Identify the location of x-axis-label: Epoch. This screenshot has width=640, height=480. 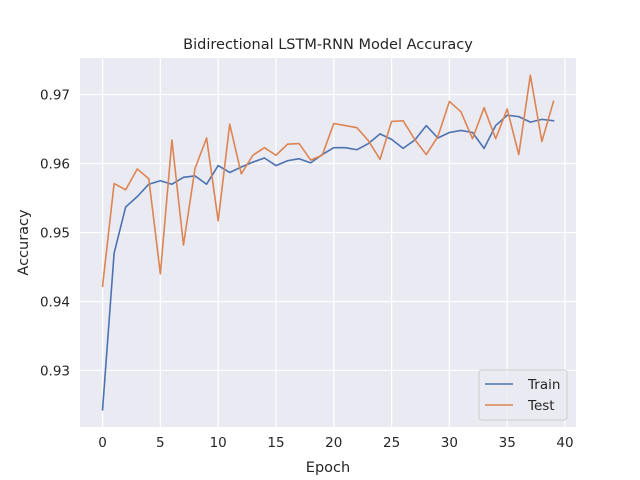
(328, 468).